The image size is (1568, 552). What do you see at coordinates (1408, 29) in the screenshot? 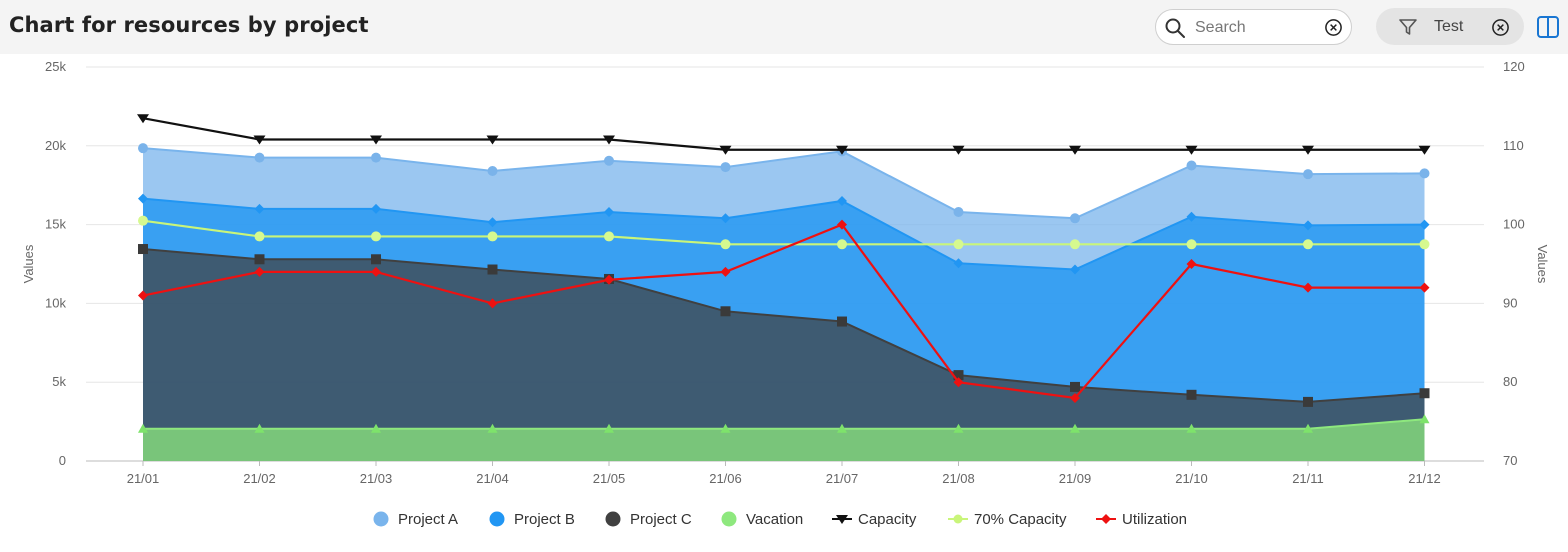
I see `filter-funnel-icon` at bounding box center [1408, 29].